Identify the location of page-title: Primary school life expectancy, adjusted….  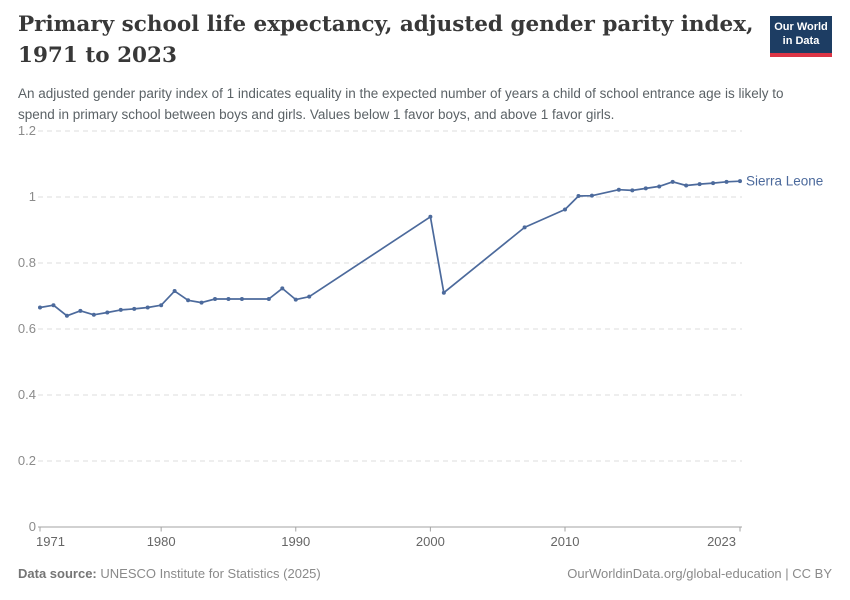
(386, 40).